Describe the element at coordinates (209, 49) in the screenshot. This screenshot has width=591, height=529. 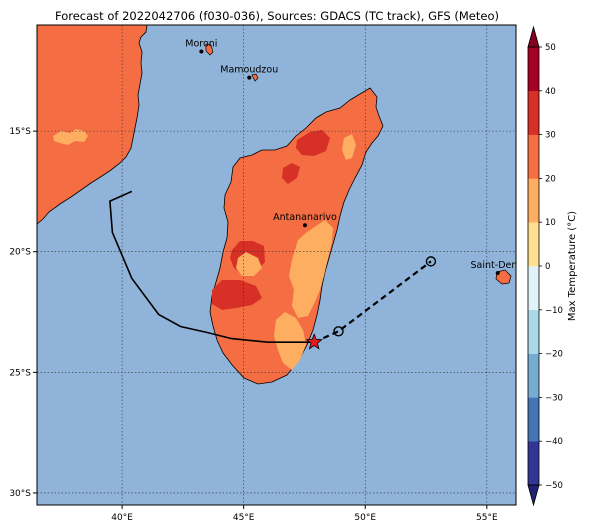
I see `grande-comore` at that location.